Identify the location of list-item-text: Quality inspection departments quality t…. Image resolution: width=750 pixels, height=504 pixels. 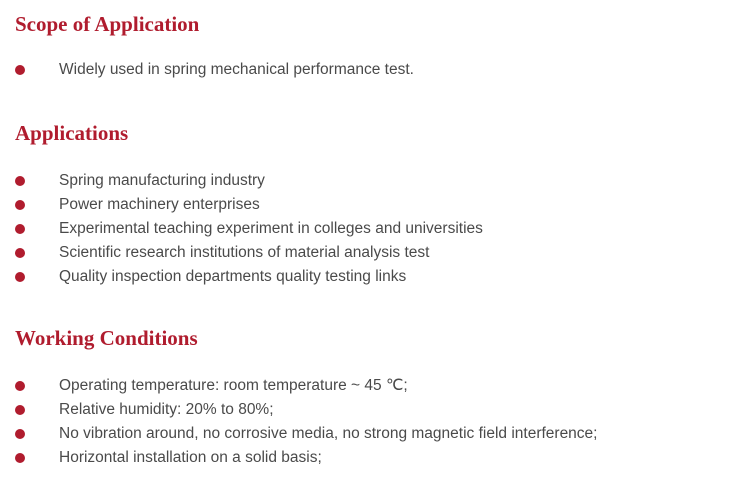
(233, 276).